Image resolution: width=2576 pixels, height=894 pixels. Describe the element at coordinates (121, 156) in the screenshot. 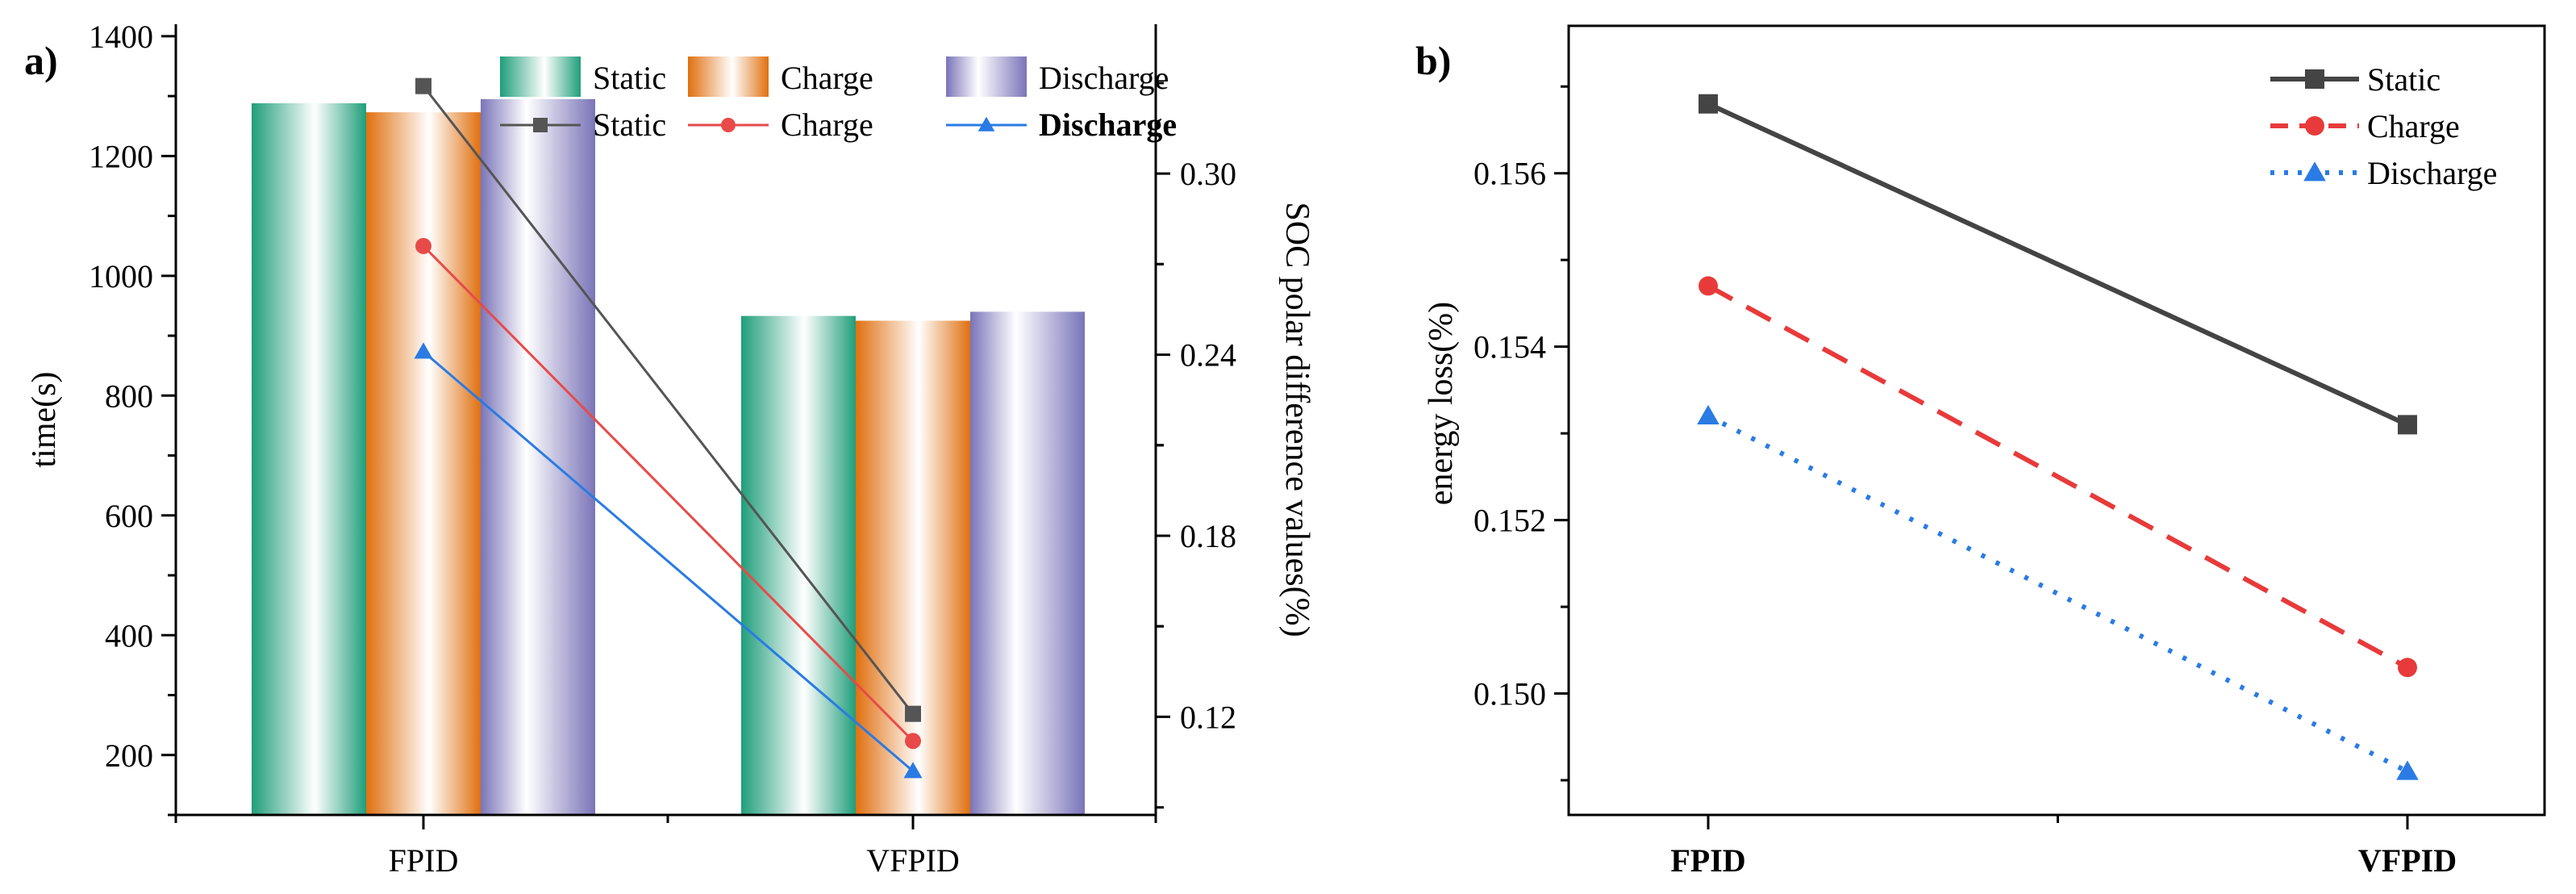

I see `chart-a-y-tick-label: 1200` at that location.